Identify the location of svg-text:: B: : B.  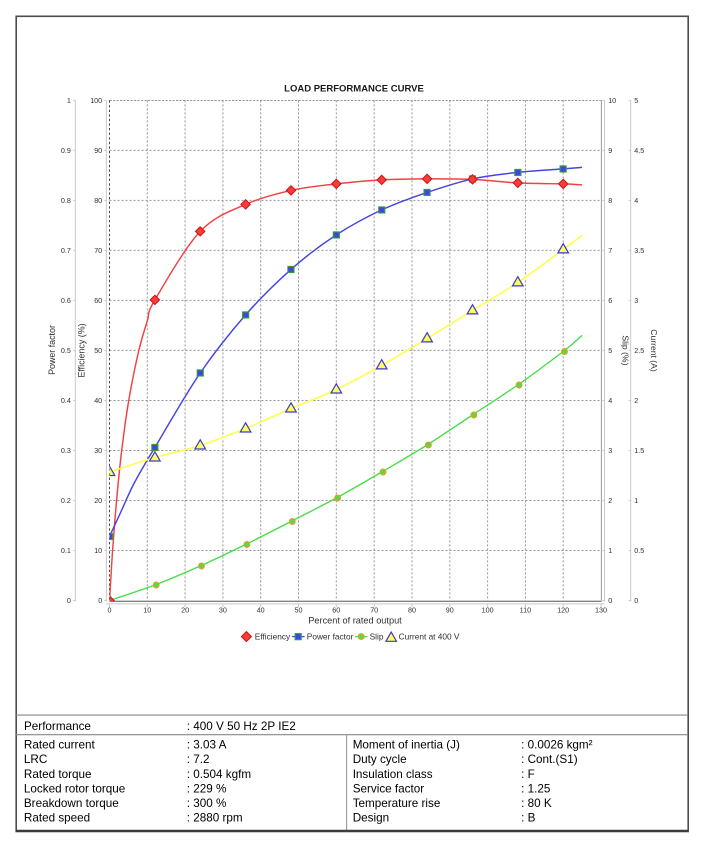
(528, 818).